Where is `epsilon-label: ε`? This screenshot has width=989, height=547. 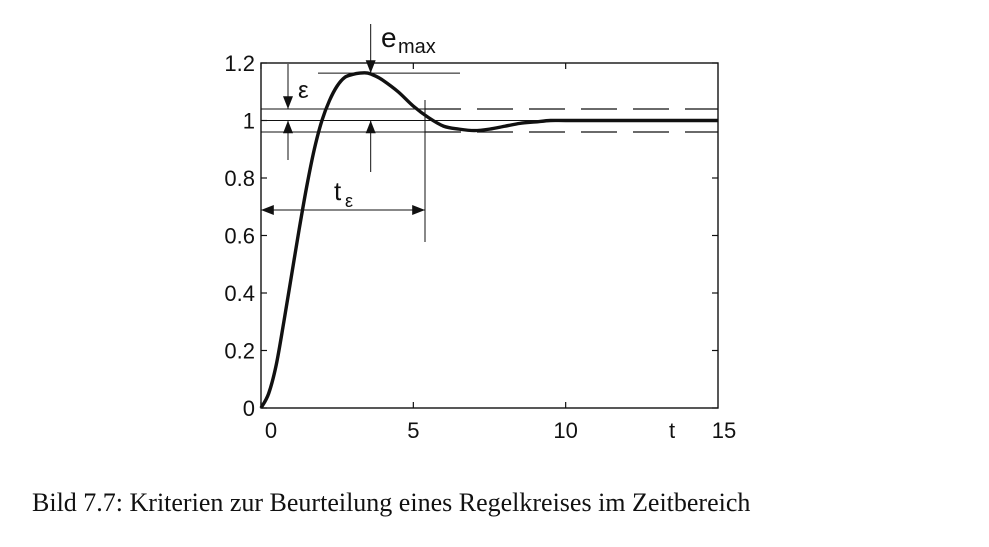
epsilon-label: ε is located at coordinates (303, 90).